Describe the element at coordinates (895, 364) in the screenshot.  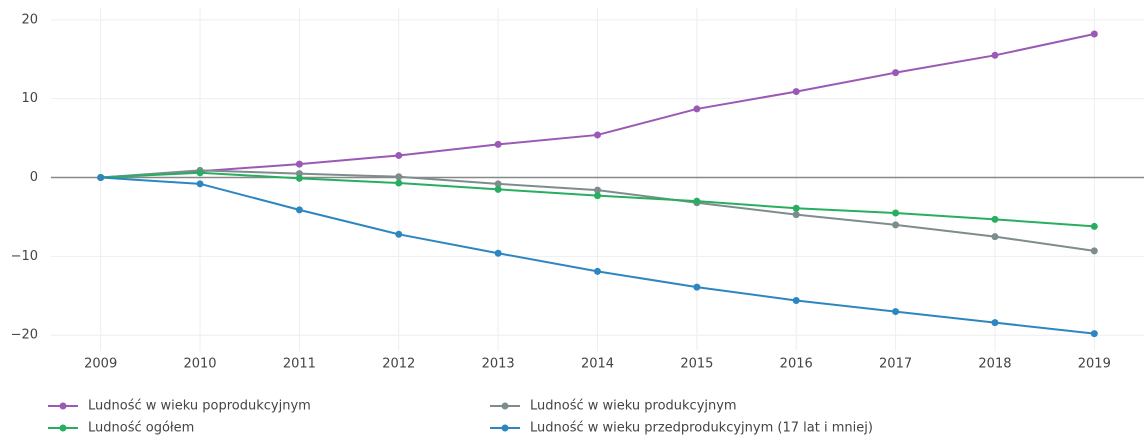
I see `x-tick-label: 2017` at that location.